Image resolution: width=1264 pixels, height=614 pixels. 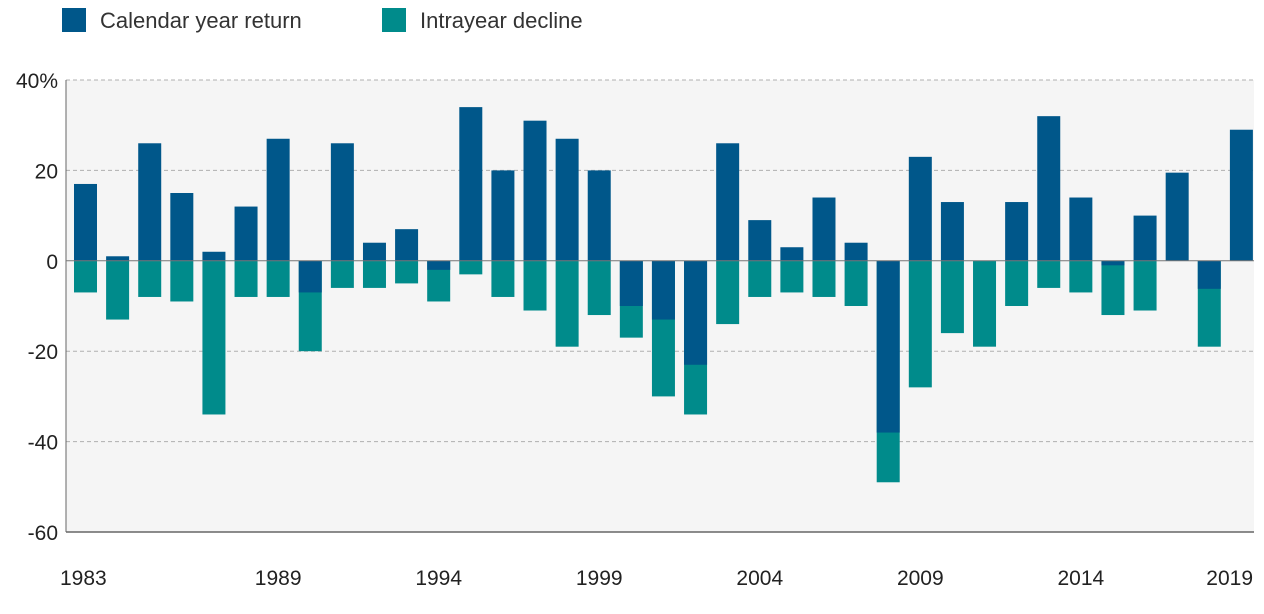 I want to click on bar-calendar-year-return-2016, so click(x=1145, y=238).